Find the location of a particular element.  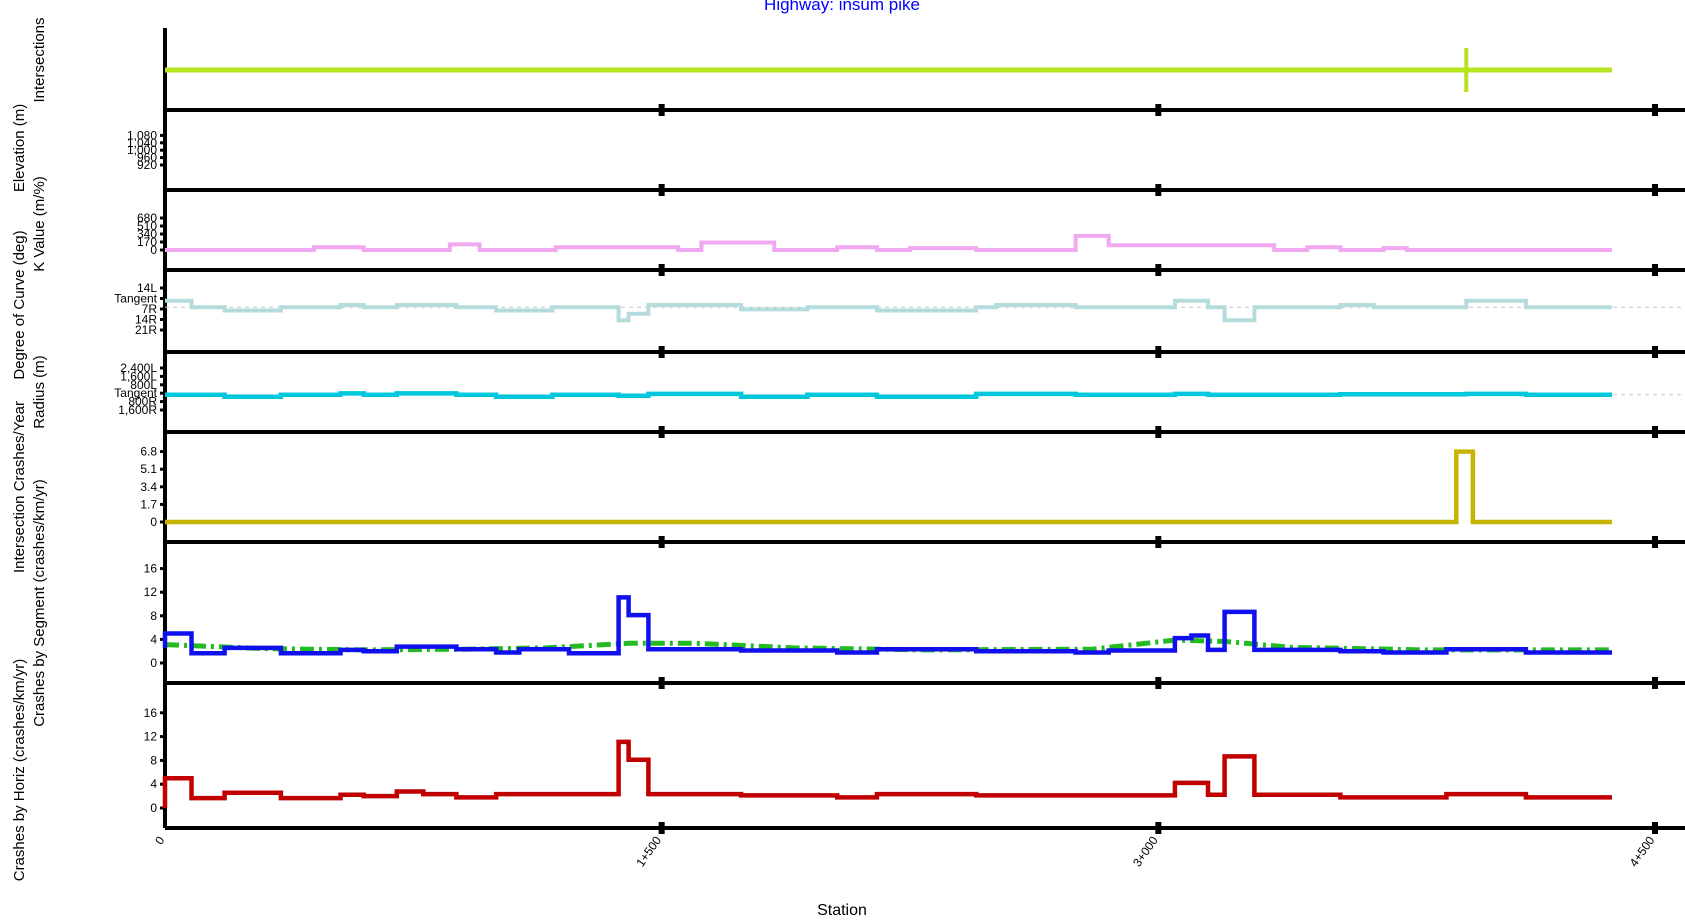

x-tick-label: 3+000 is located at coordinates (1145, 851).